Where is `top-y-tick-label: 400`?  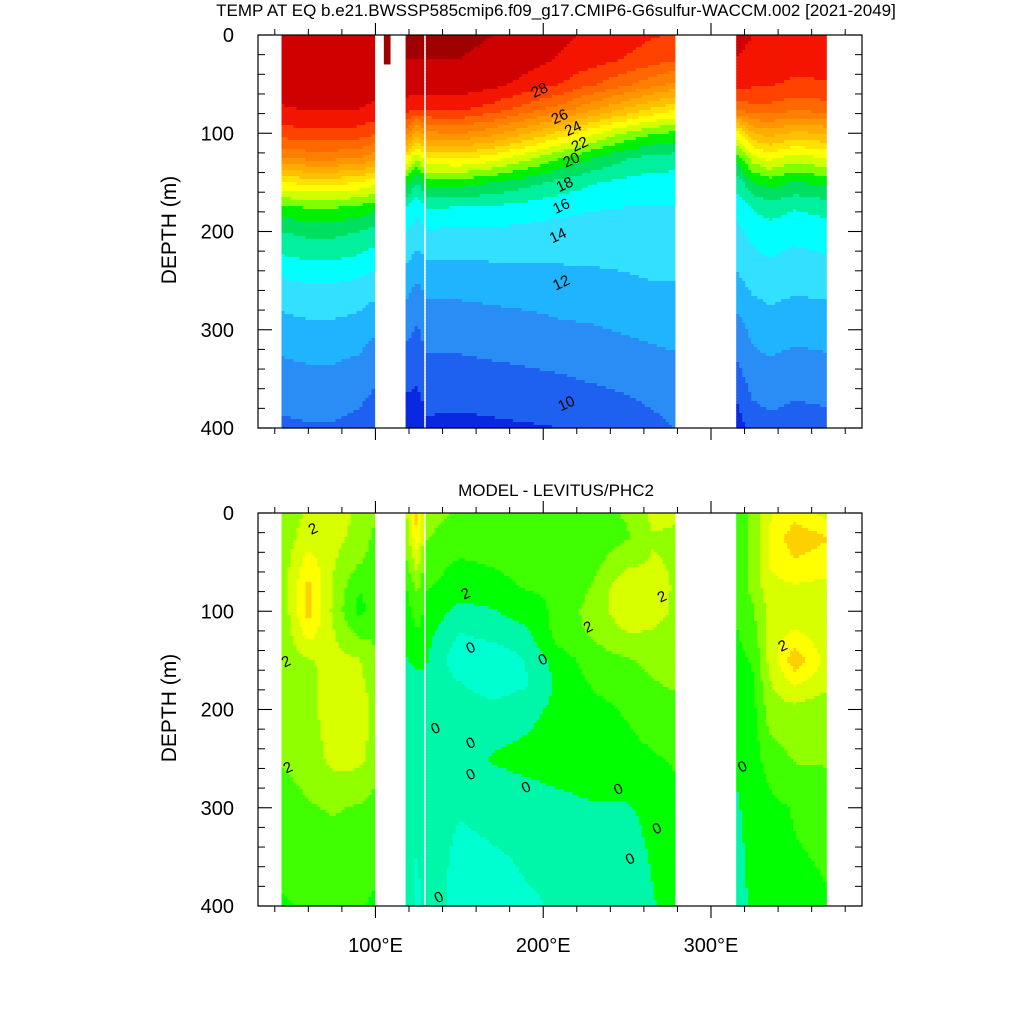 top-y-tick-label: 400 is located at coordinates (217, 429).